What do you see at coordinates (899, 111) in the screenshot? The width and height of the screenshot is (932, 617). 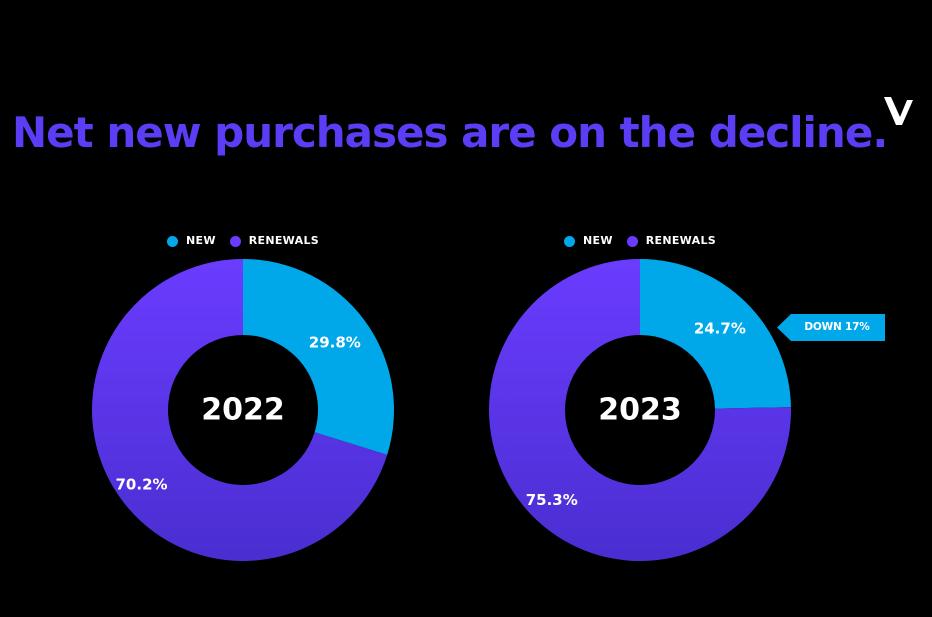 I see `v-logo-icon` at bounding box center [899, 111].